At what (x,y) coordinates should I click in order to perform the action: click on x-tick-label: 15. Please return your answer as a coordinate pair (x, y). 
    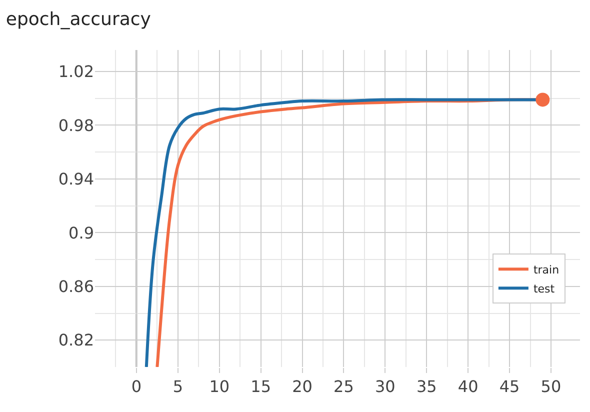
    Looking at the image, I should click on (260, 386).